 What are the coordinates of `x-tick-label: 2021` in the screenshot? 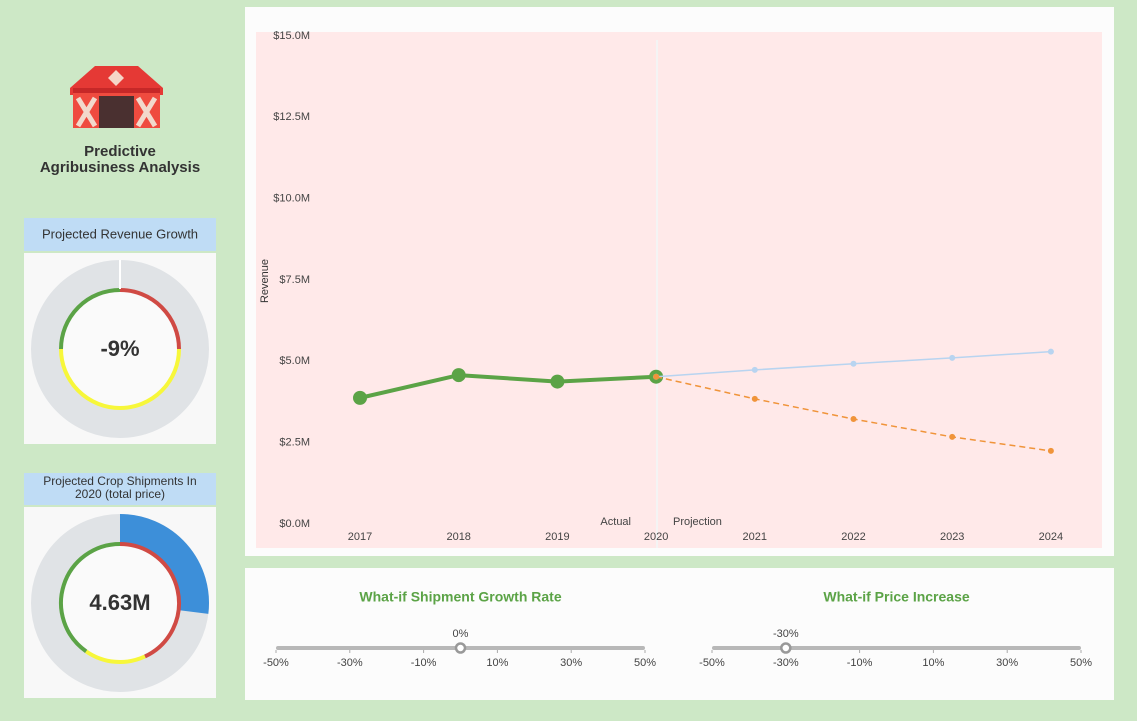 It's located at (755, 537).